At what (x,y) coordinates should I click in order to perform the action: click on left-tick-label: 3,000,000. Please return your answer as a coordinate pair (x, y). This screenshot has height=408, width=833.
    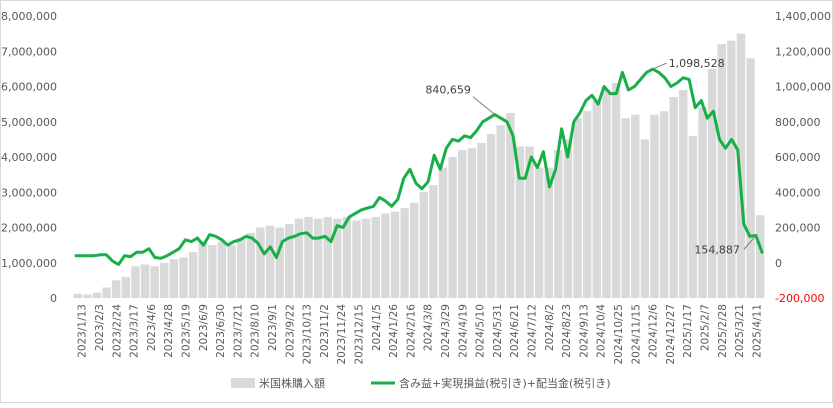
    Looking at the image, I should click on (29, 192).